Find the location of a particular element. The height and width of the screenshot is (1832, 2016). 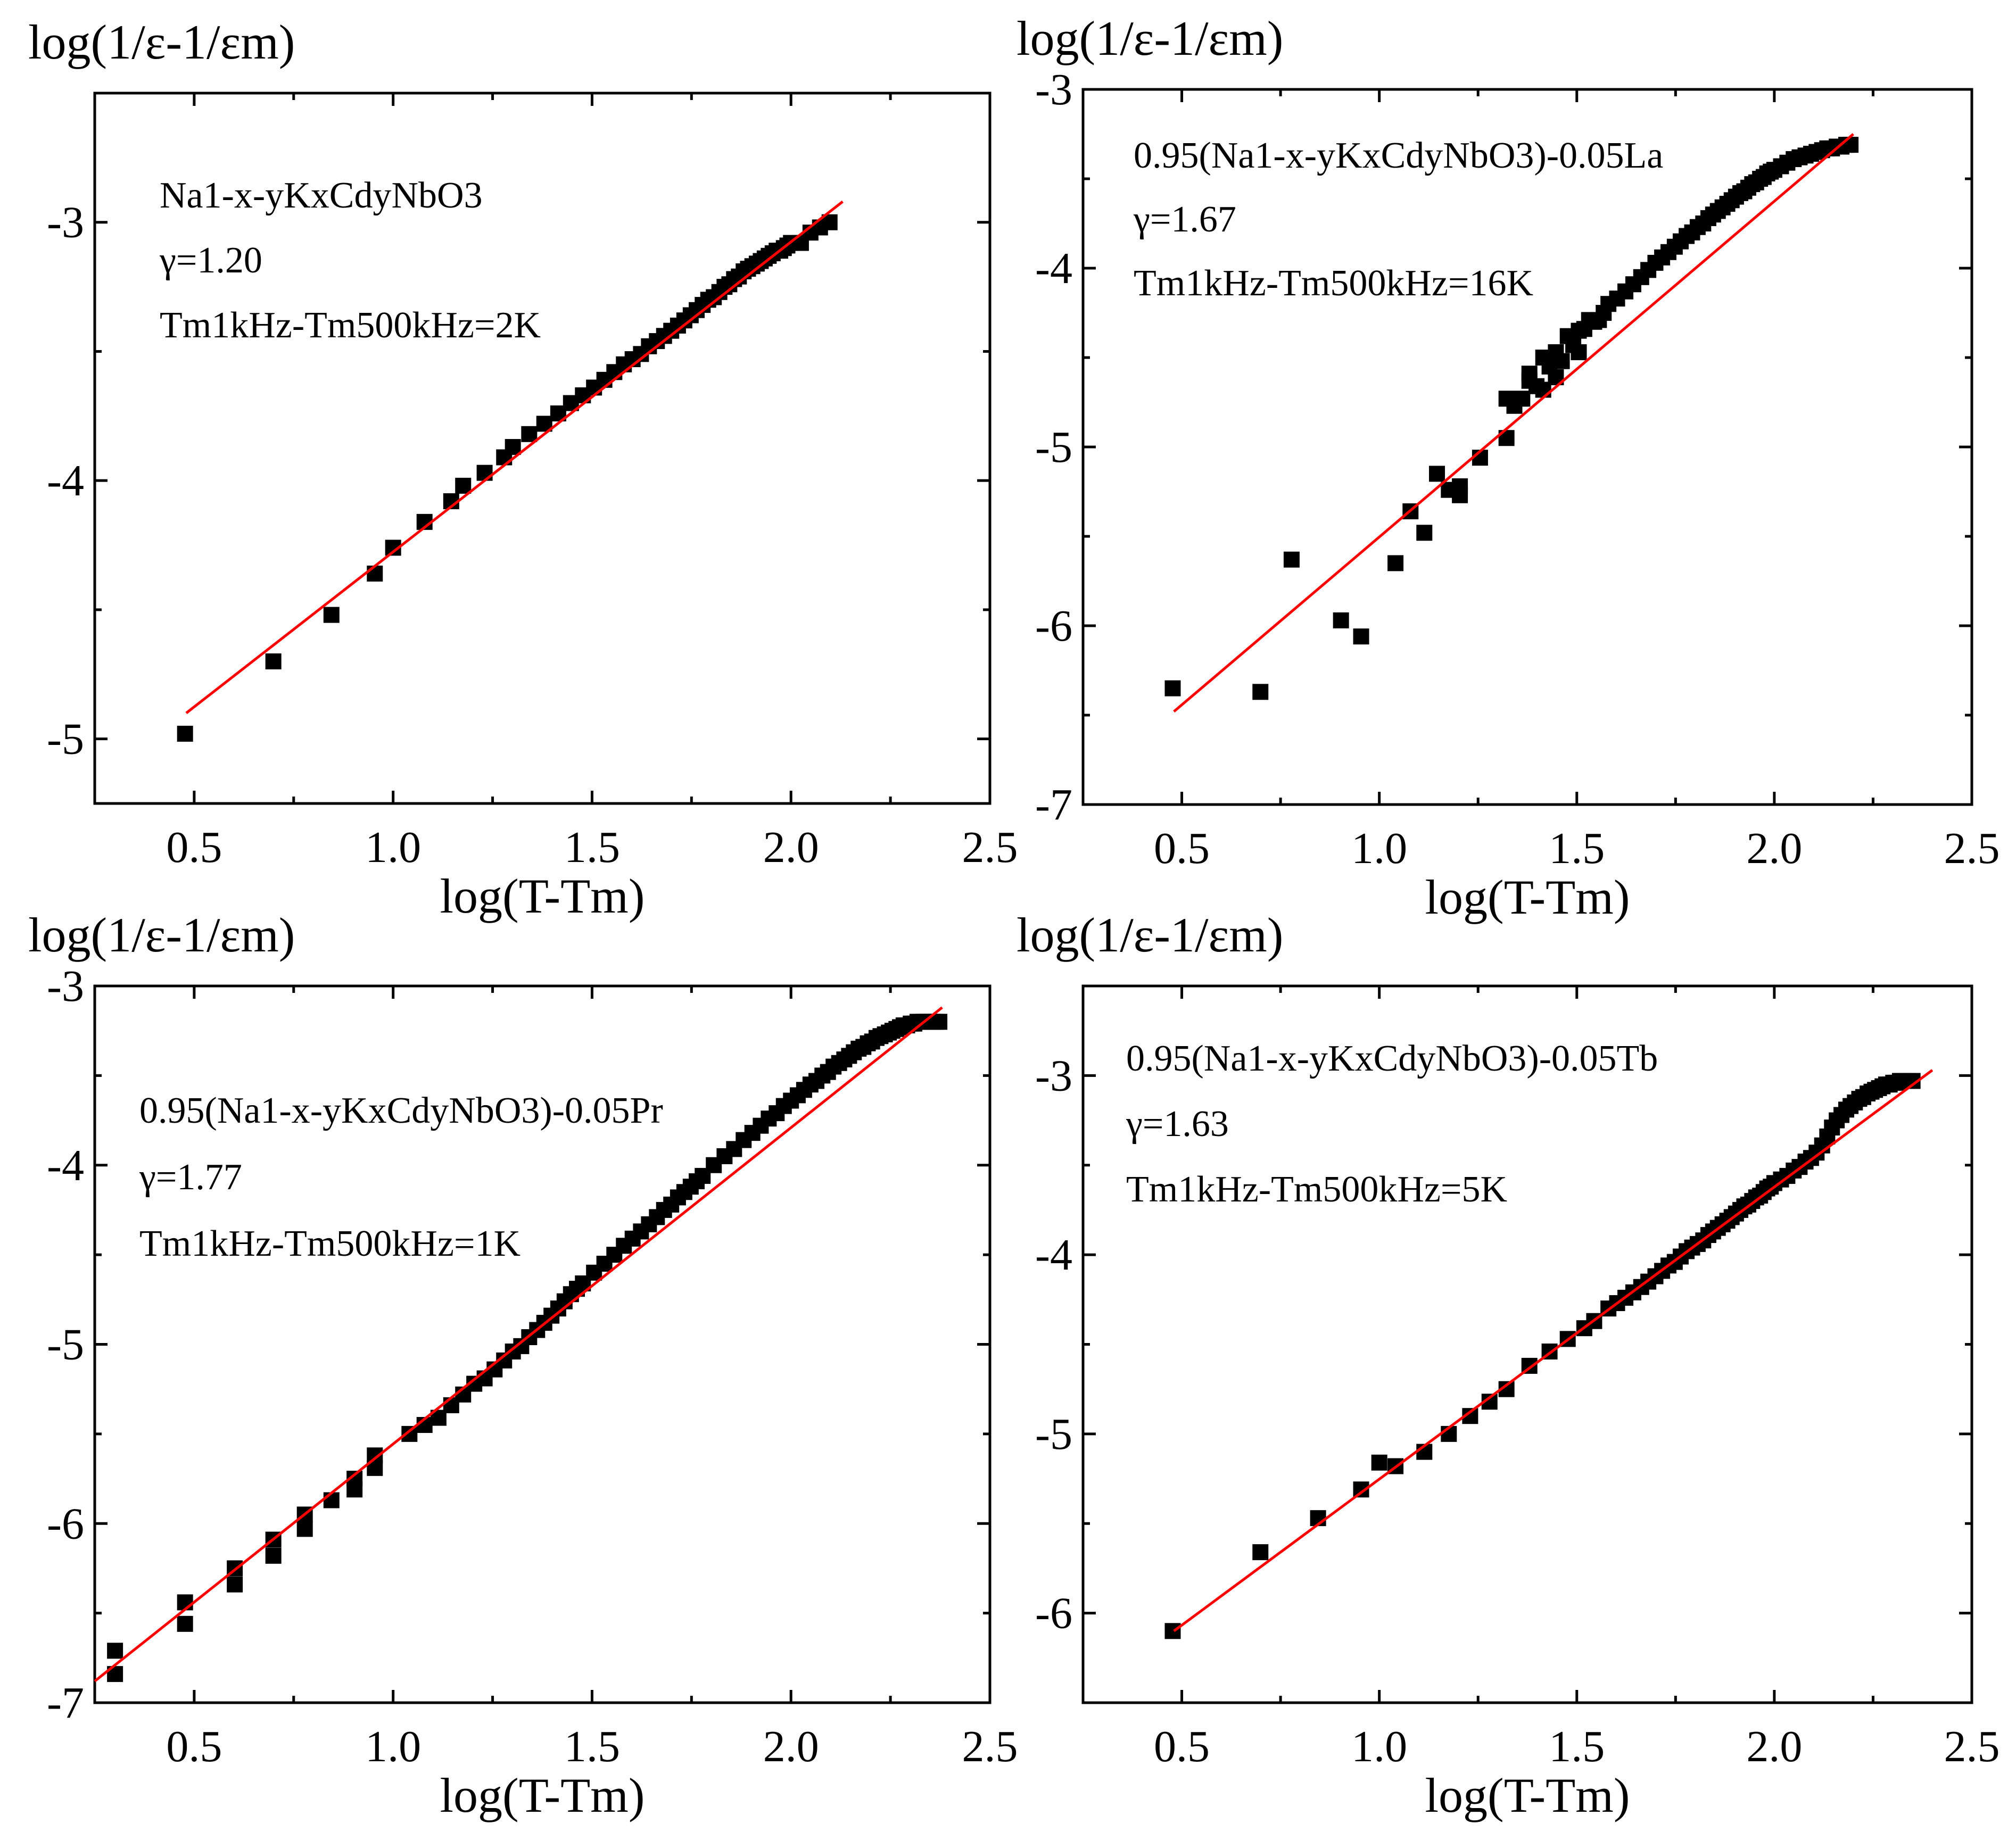

annotation-delta-t: Tm1kHz-Tm500kHz=1K is located at coordinates (329, 1243).